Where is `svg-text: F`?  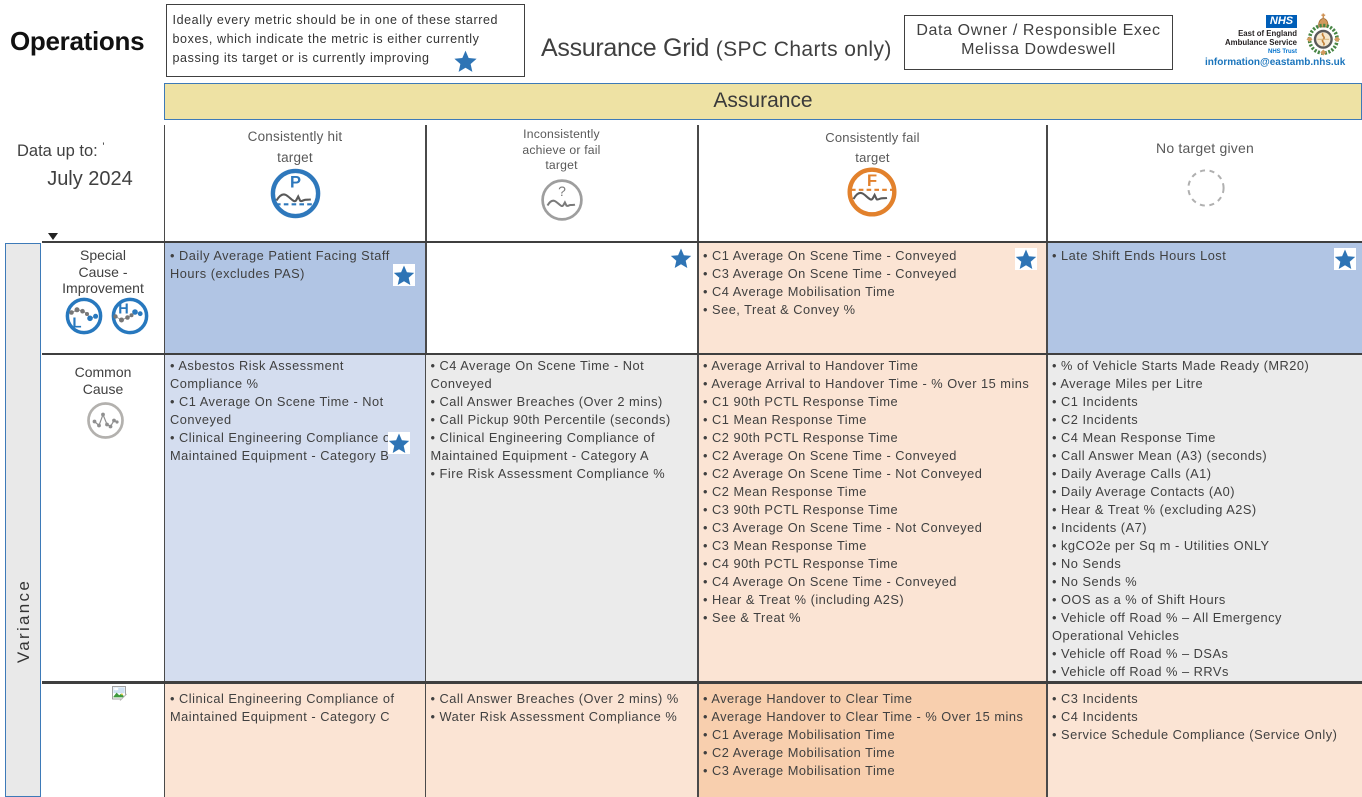
svg-text: F is located at coordinates (871, 181).